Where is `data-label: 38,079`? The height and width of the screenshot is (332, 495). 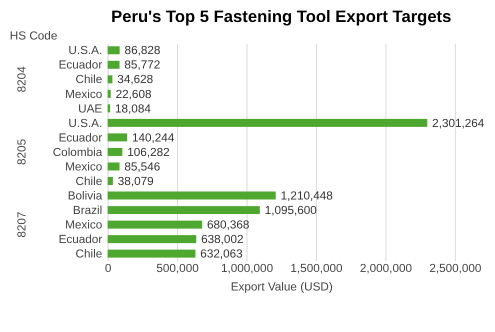 data-label: 38,079 is located at coordinates (136, 181).